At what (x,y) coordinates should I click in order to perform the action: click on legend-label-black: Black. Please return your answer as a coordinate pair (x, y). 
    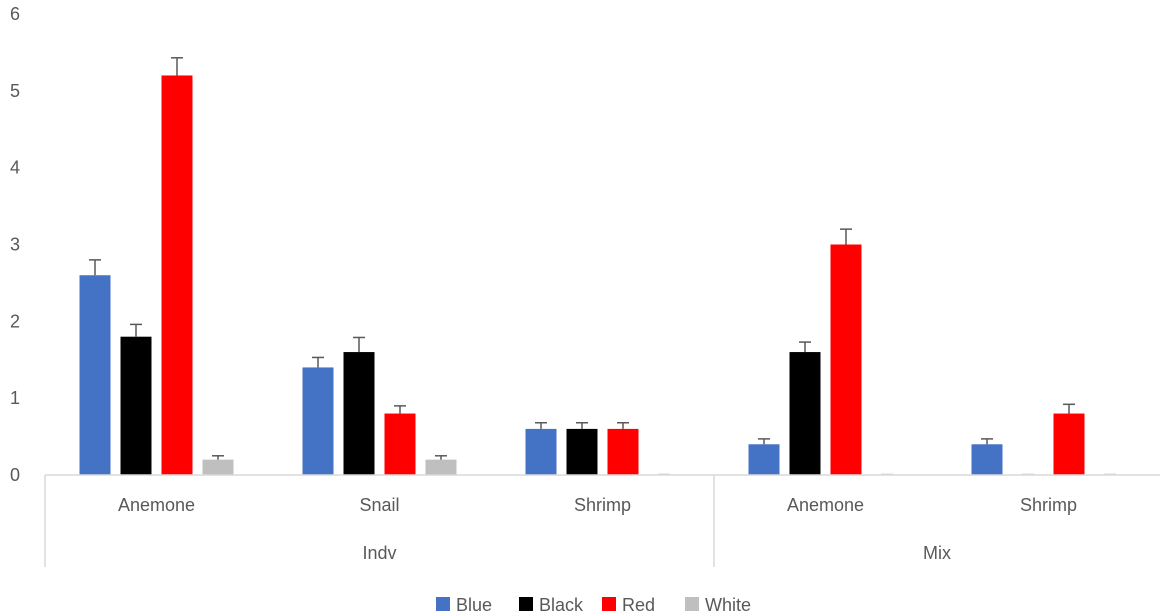
    Looking at the image, I should click on (561, 605).